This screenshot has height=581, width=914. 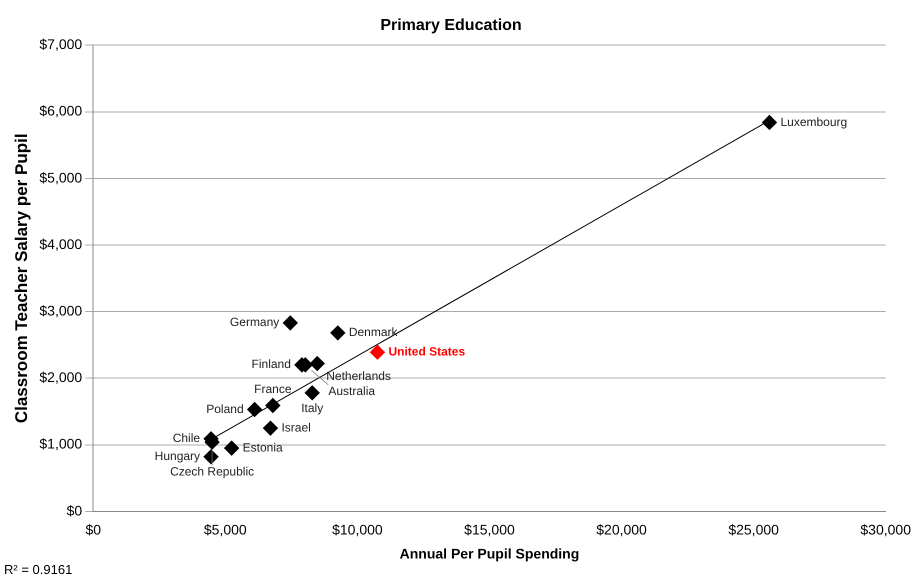 I want to click on annotation: Finland, so click(x=271, y=364).